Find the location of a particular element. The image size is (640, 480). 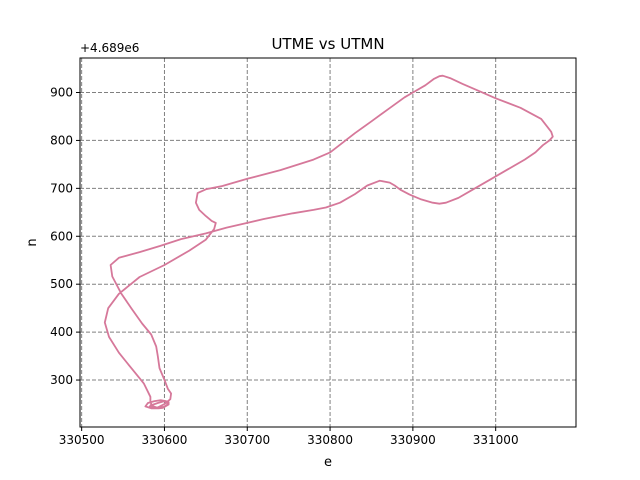

y-tick-label: 300 is located at coordinates (61, 380).